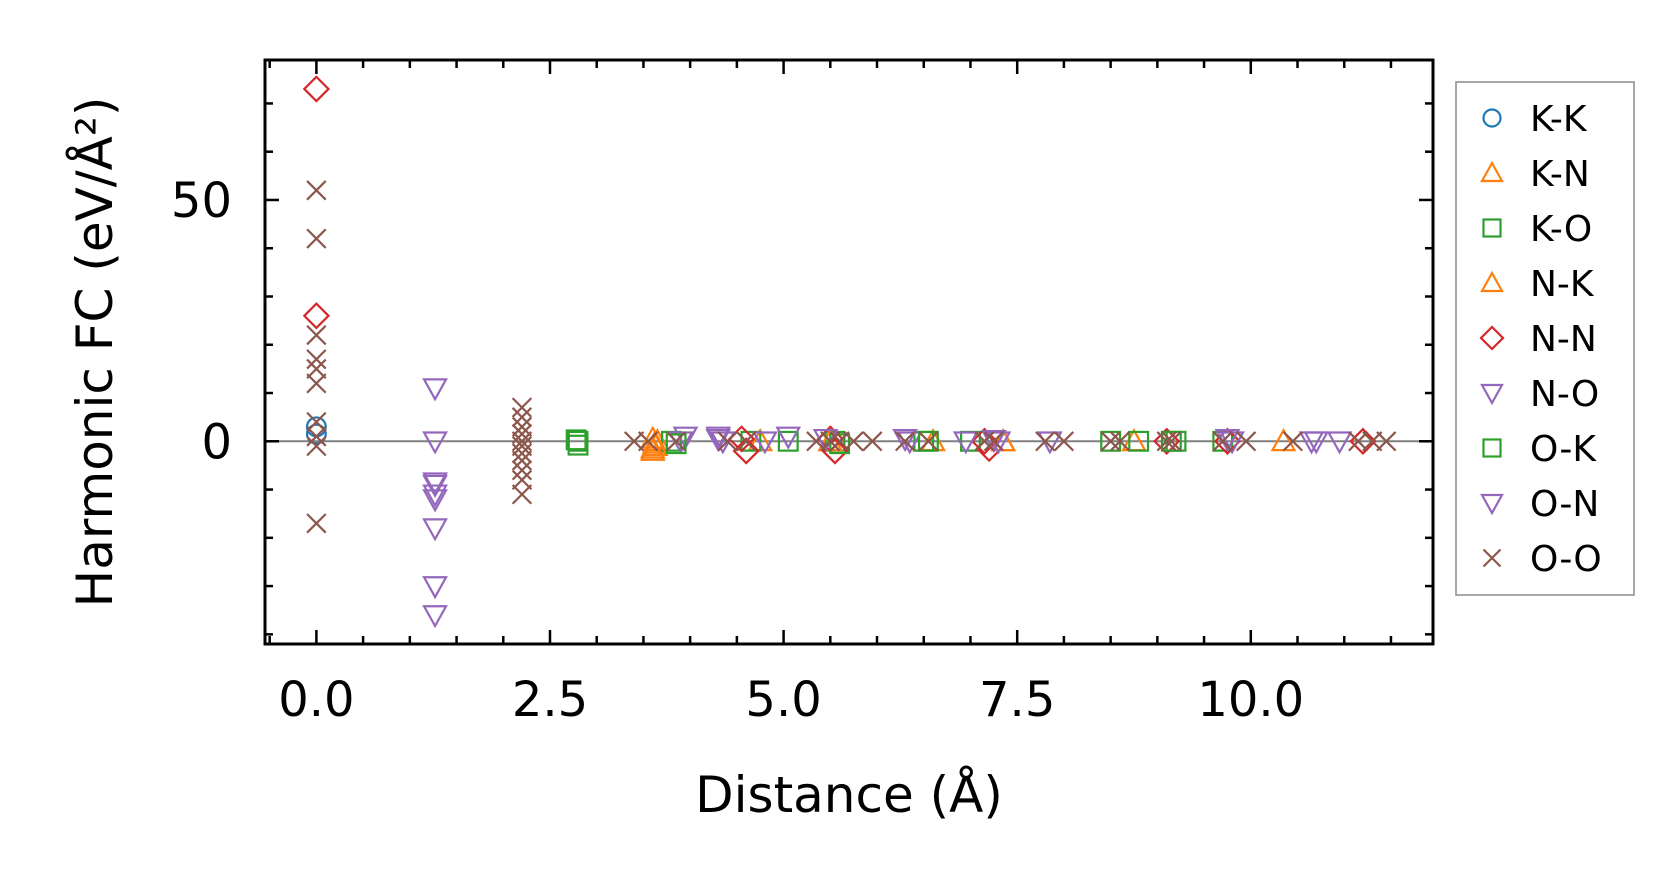 The image size is (1680, 883). I want to click on legend-marker-o-k, so click(1492, 448).